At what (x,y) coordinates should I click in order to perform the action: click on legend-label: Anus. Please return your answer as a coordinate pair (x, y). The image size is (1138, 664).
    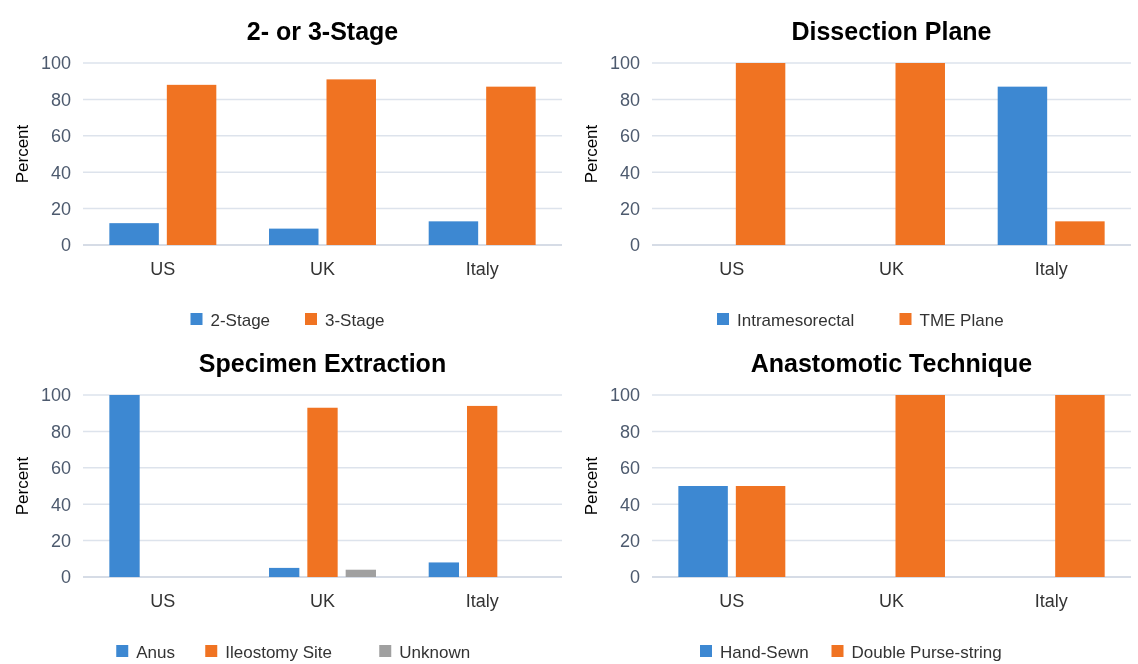
    Looking at the image, I should click on (155, 652).